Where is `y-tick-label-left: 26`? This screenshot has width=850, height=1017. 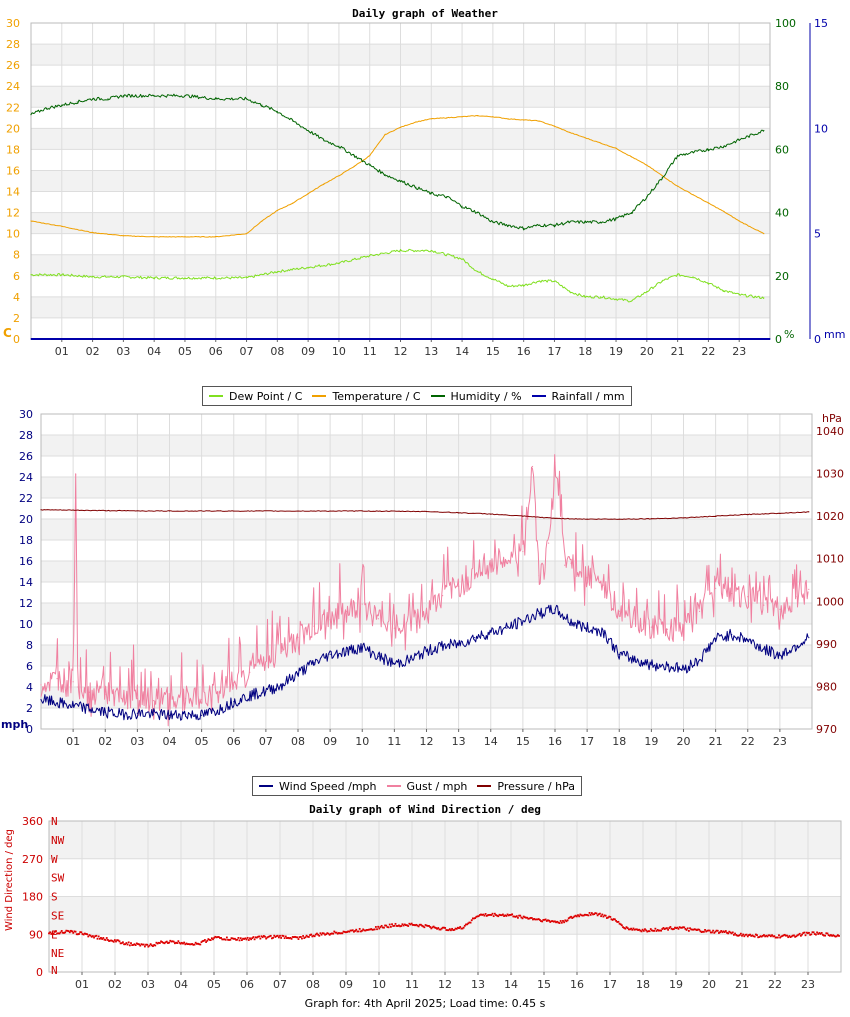
y-tick-label-left: 26 is located at coordinates (13, 65).